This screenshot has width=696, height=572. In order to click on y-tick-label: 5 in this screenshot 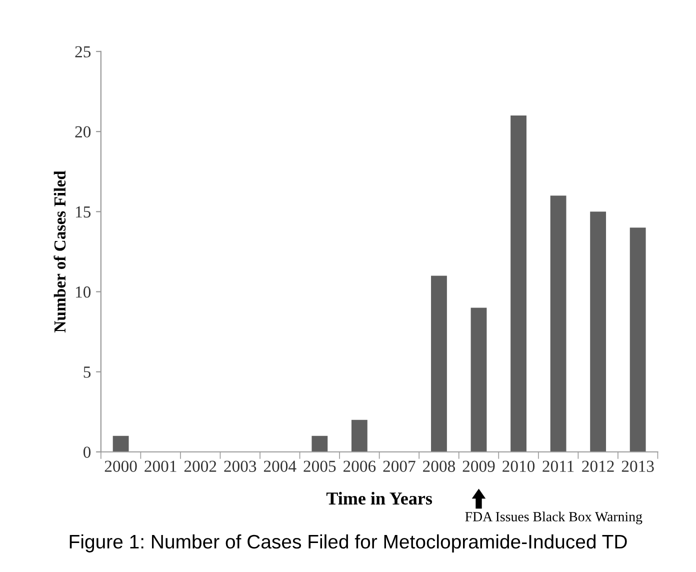, I will do `click(87, 372)`.